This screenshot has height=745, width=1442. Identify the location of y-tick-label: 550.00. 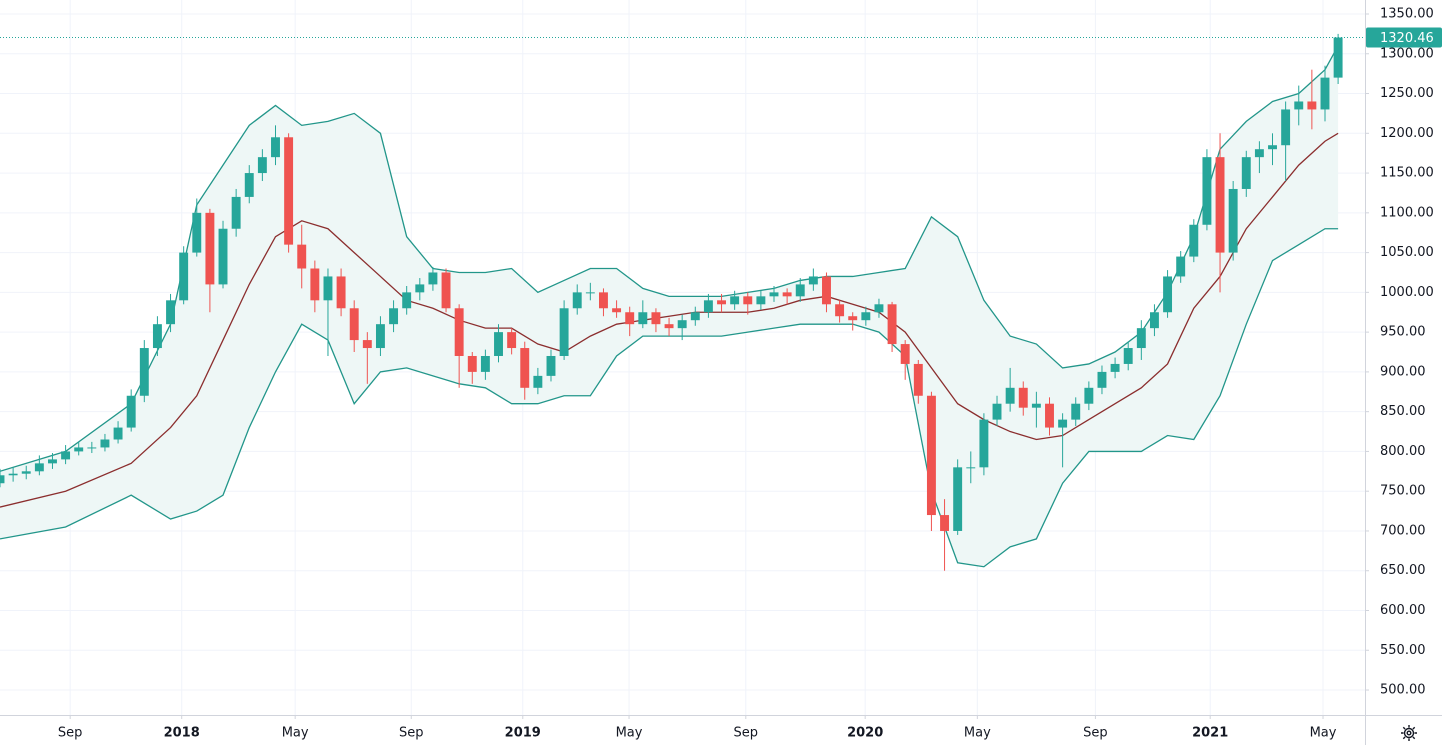
(1403, 650).